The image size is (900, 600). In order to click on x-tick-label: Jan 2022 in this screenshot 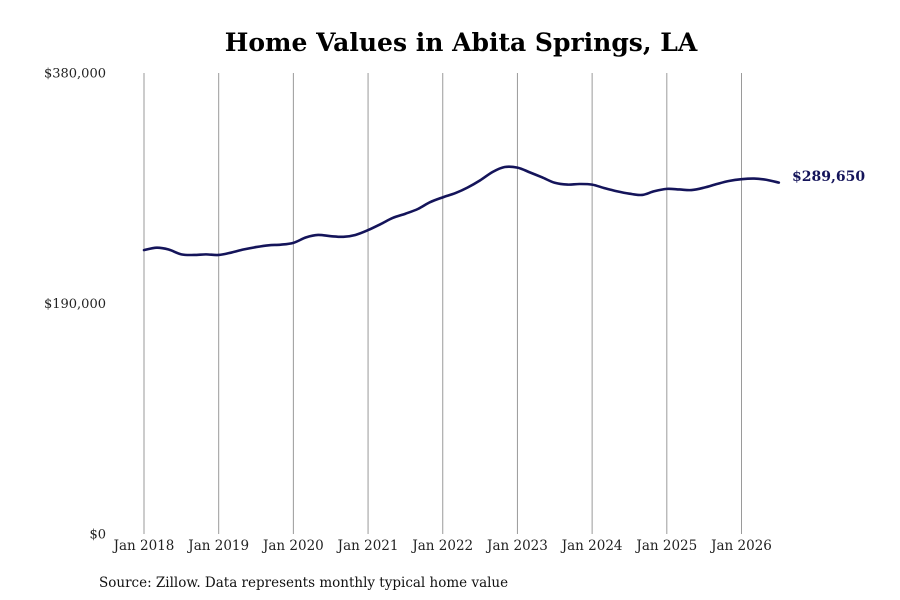, I will do `click(441, 546)`.